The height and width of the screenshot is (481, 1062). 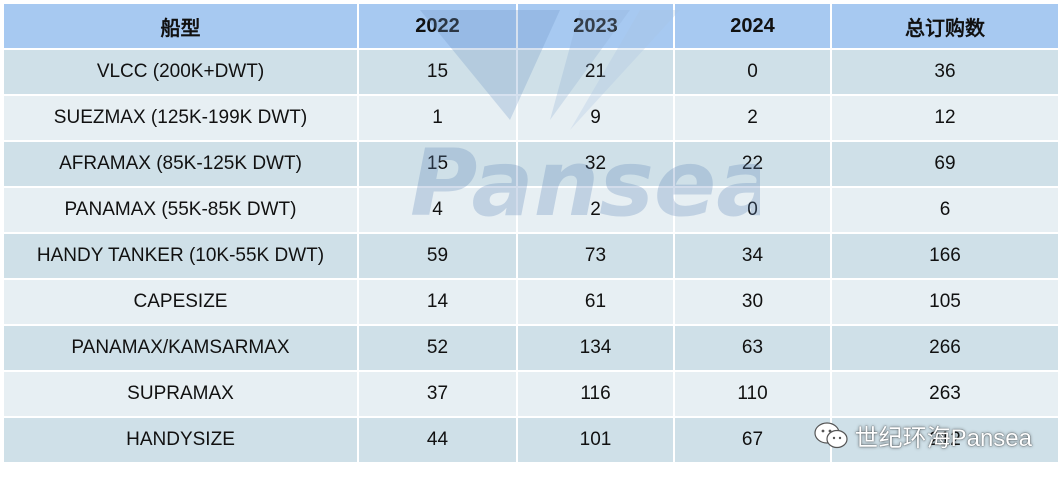 I want to click on table-row: HANDY TANKER (10K-55K DWT) 59 73 34 166, so click(x=531, y=256).